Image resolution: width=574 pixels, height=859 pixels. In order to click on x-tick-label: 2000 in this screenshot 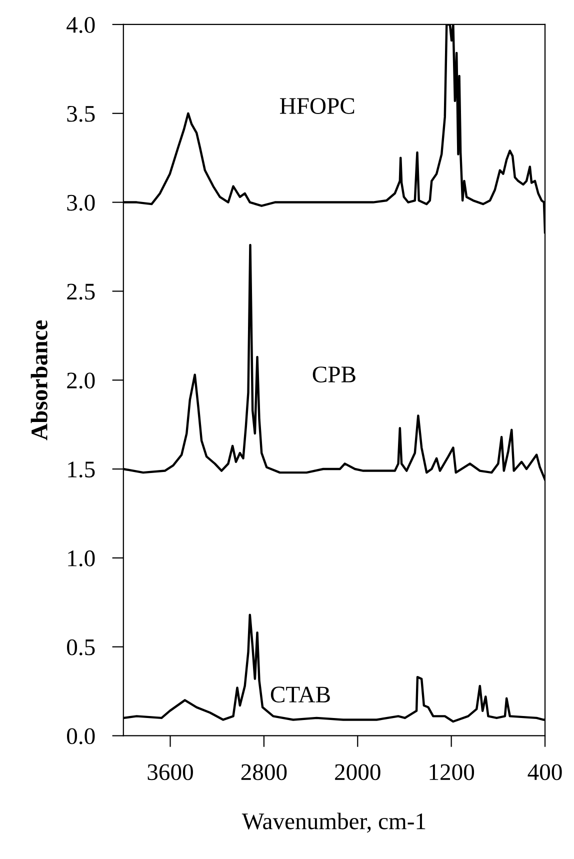, I will do `click(357, 772)`.